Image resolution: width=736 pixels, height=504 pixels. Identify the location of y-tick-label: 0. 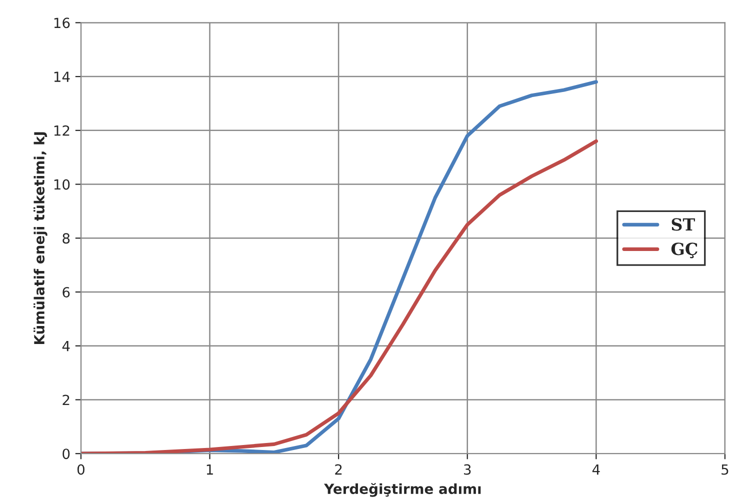
(66, 454).